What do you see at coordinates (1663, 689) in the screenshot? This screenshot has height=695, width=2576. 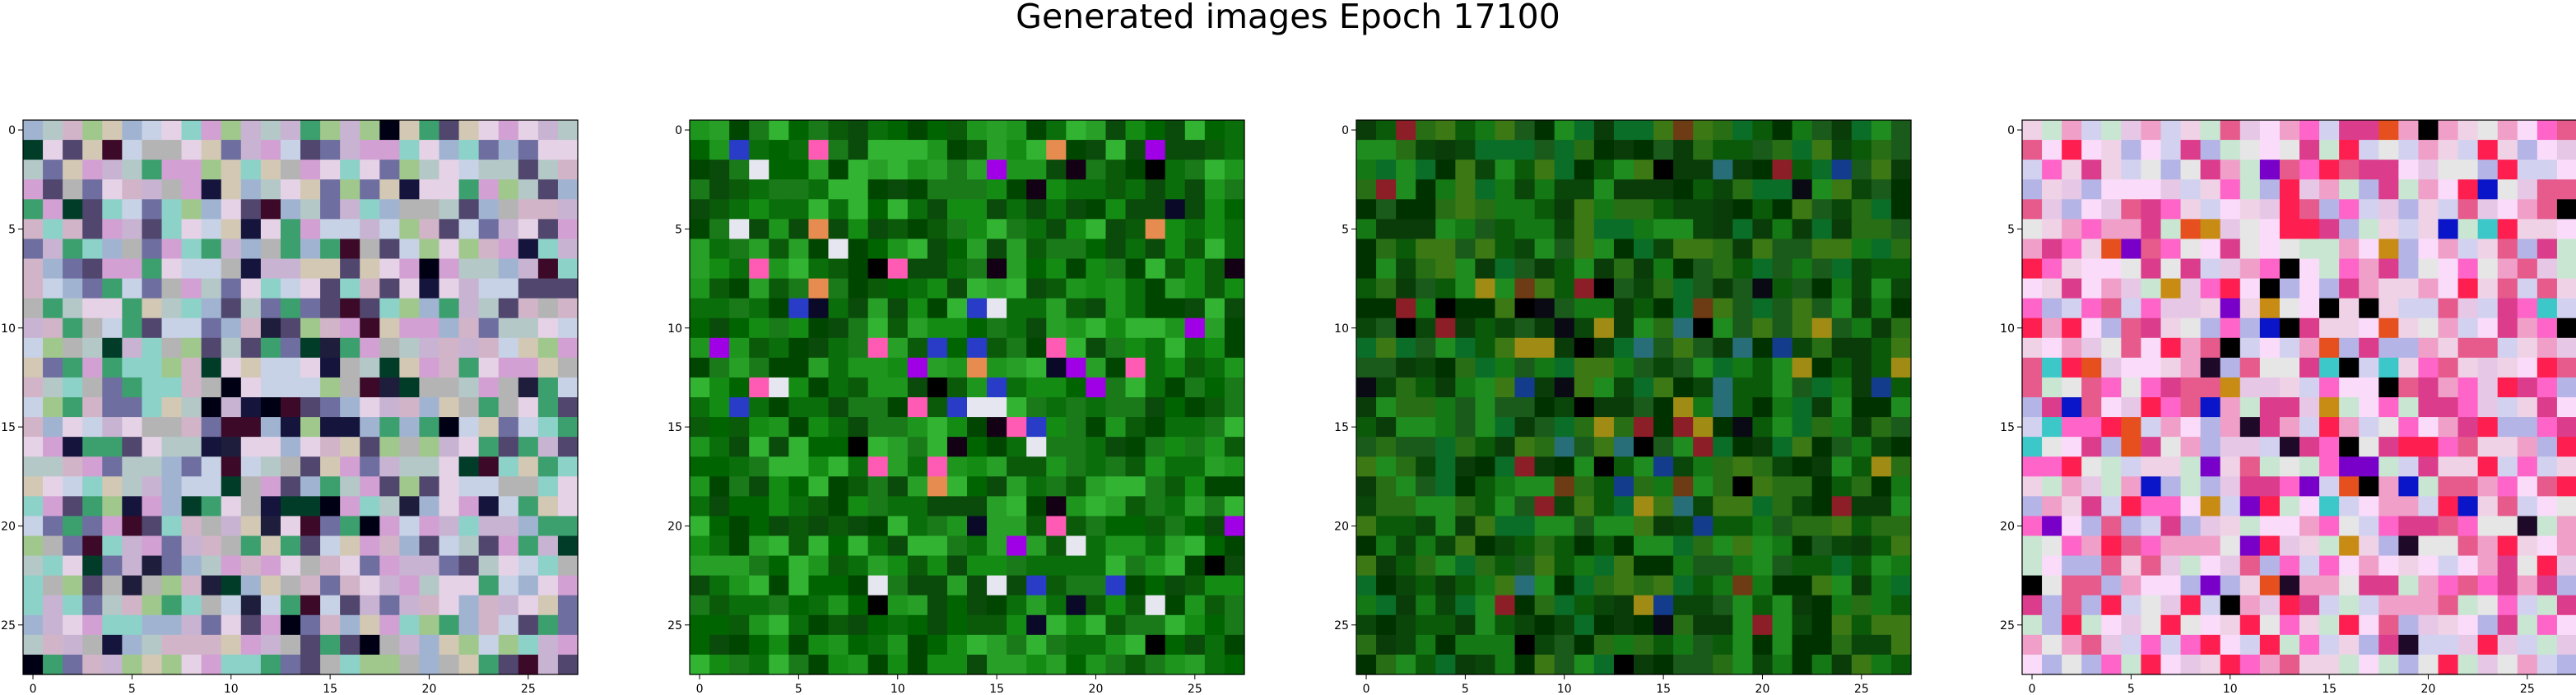 I see `x-tick-label: 15` at bounding box center [1663, 689].